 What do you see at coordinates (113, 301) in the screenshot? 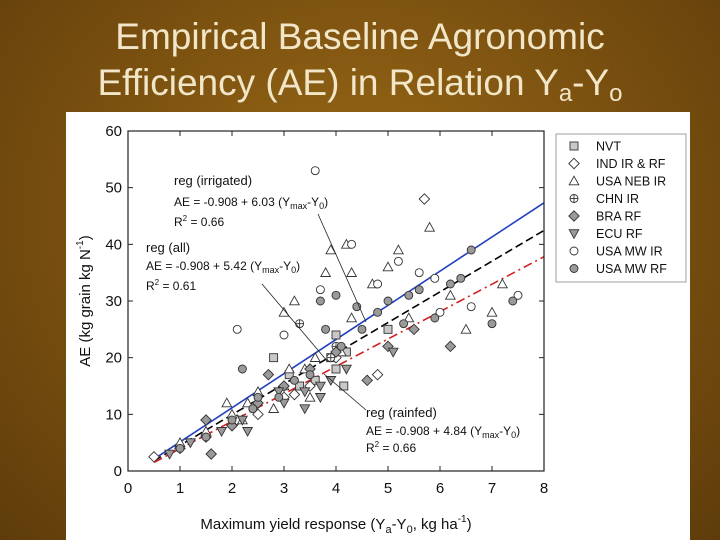
I see `y-tick-label-3: 30` at bounding box center [113, 301].